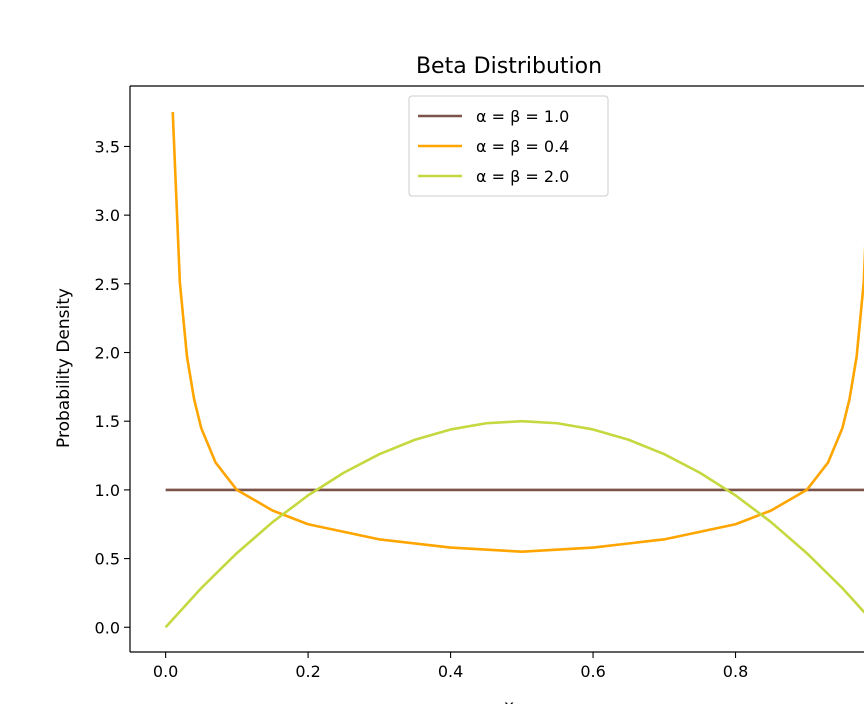 The width and height of the screenshot is (864, 709). What do you see at coordinates (107, 284) in the screenshot?
I see `y-tick-label: 2.5` at bounding box center [107, 284].